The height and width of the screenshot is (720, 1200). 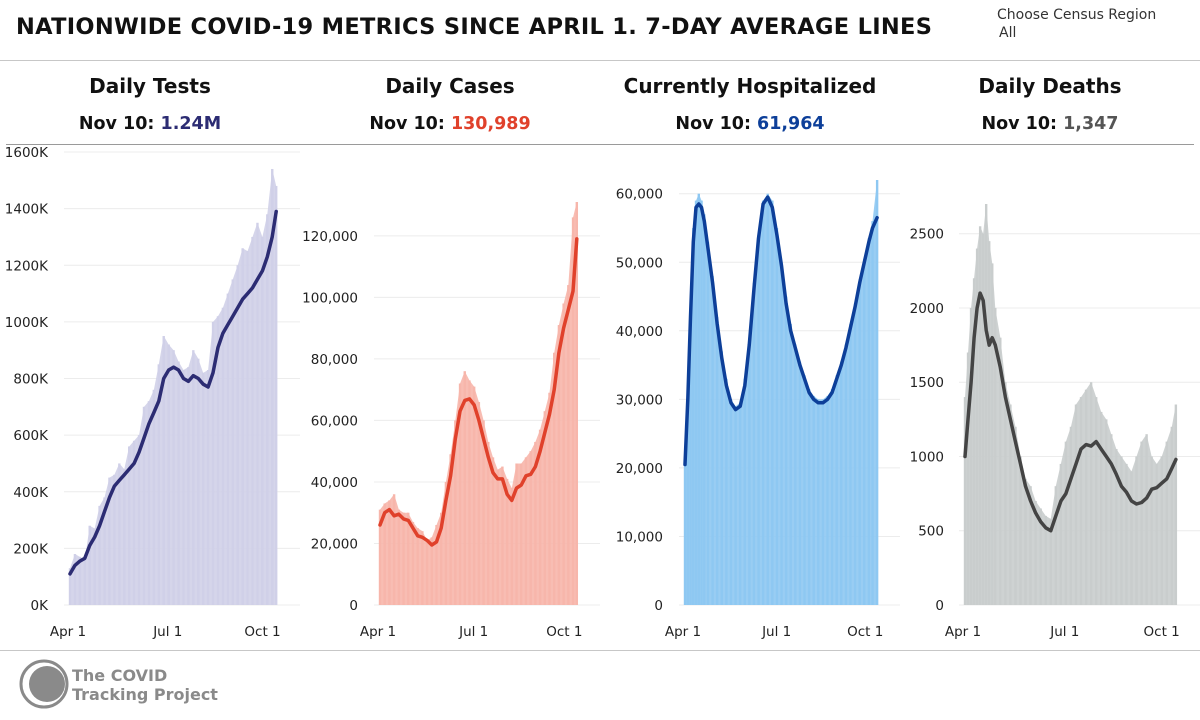 What do you see at coordinates (776, 632) in the screenshot?
I see `x-tick-label: Jul 1` at bounding box center [776, 632].